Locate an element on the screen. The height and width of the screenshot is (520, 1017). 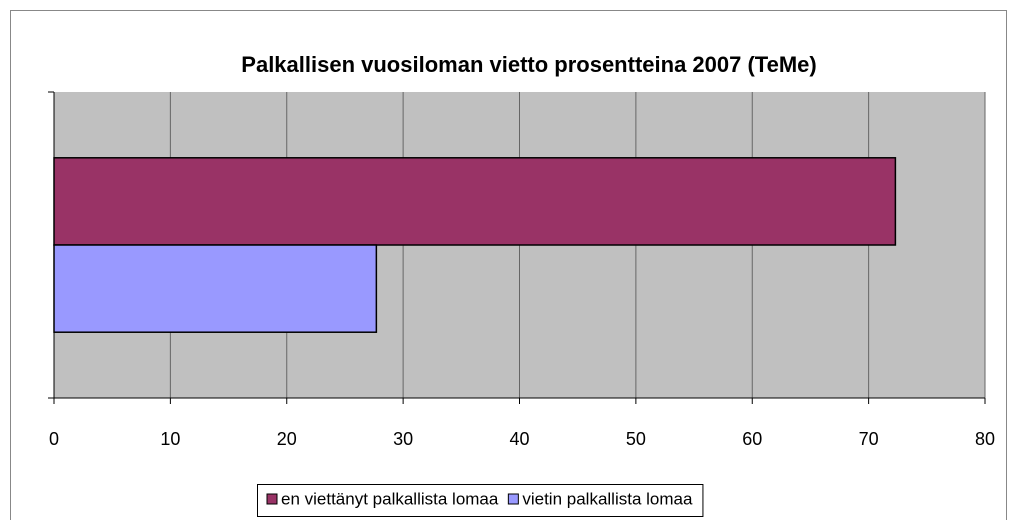
x-tick-label: 50 is located at coordinates (636, 439).